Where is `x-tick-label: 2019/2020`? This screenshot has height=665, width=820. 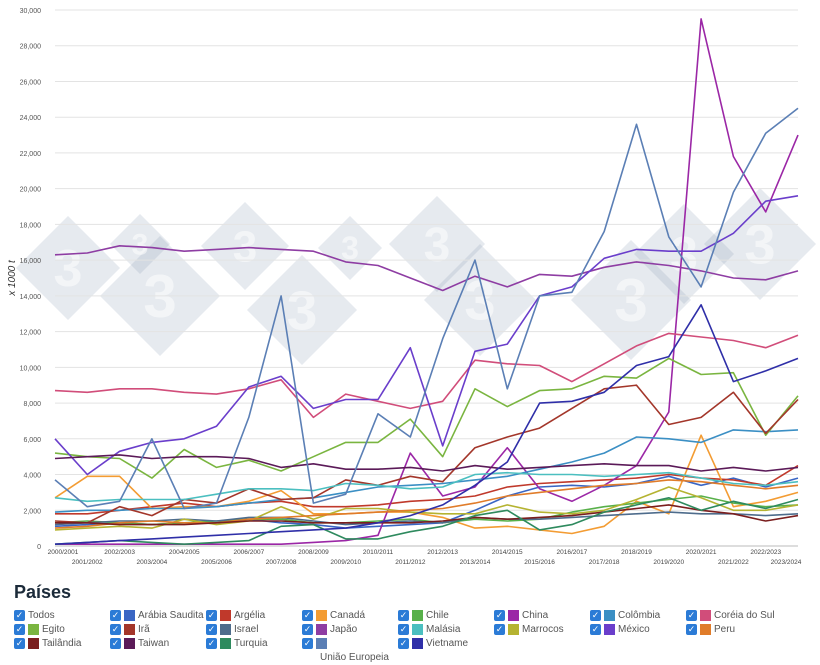
x-tick-label: 2019/2020 is located at coordinates (668, 562).